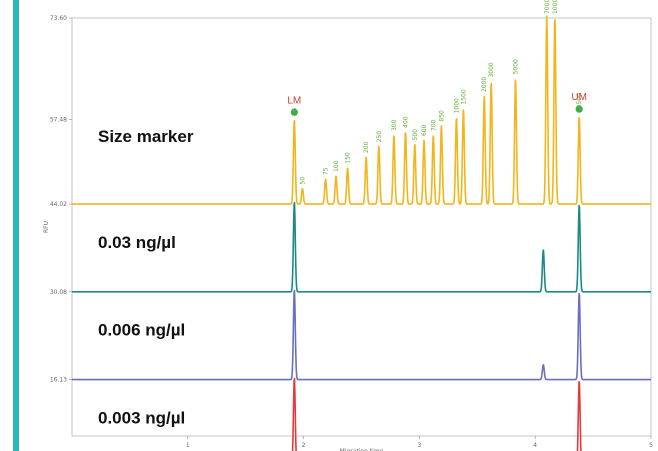  Describe the element at coordinates (366, 147) in the screenshot. I see `size-label: 200` at that location.